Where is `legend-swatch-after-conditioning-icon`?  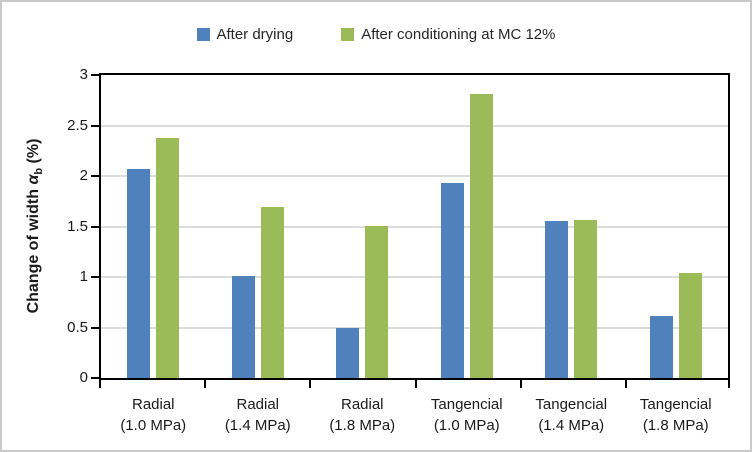 legend-swatch-after-conditioning-icon is located at coordinates (348, 34).